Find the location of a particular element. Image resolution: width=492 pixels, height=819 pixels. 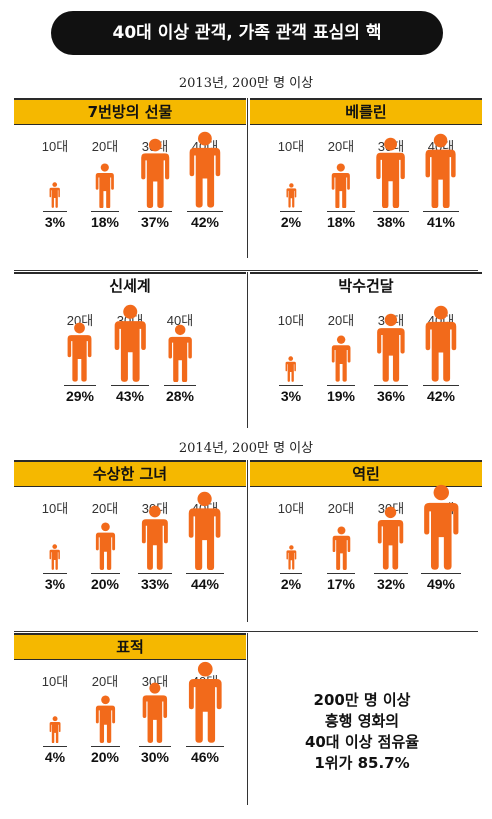

percent-label: 32% is located at coordinates (391, 584).